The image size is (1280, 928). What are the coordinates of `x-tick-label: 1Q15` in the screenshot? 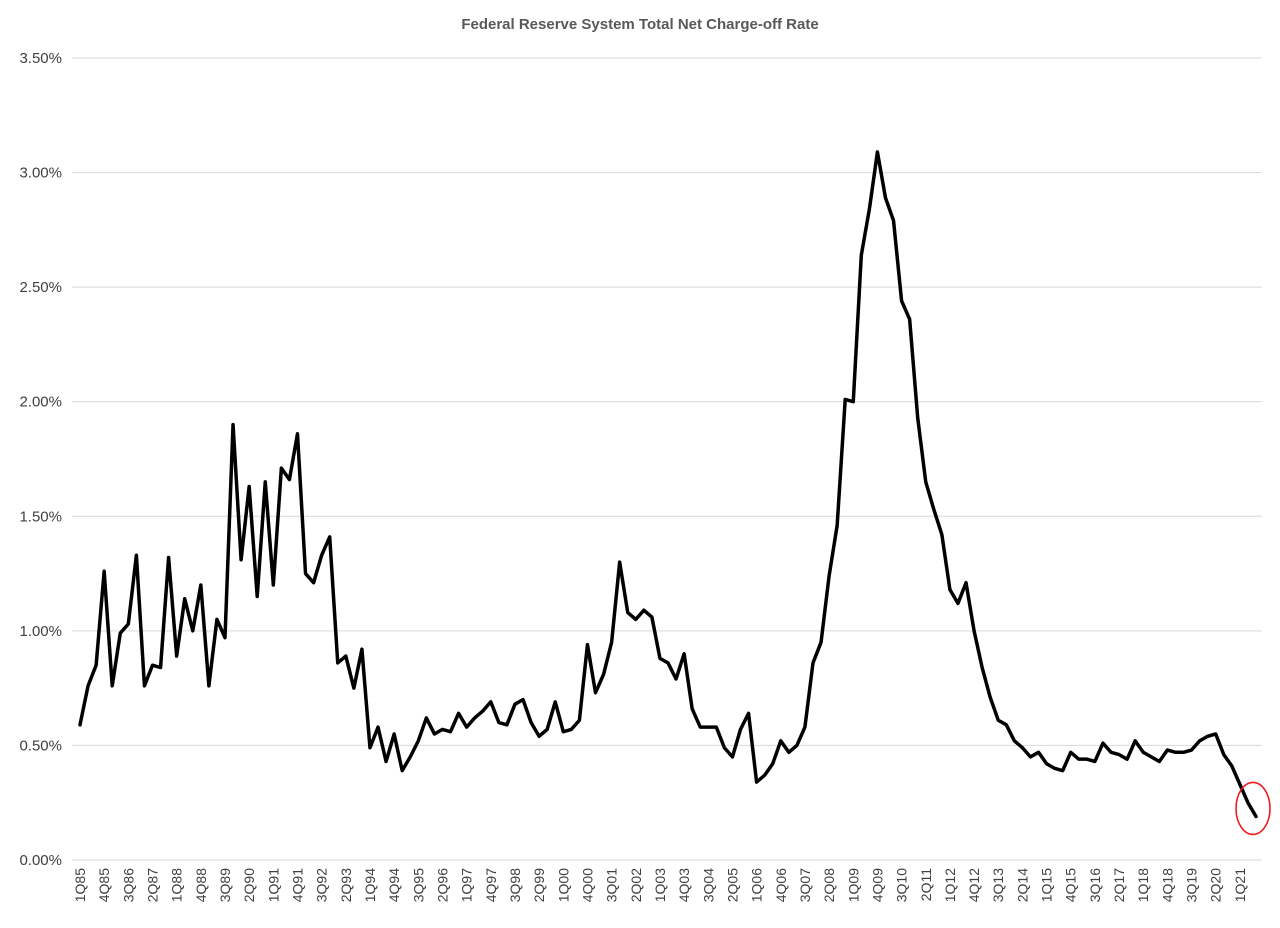 It's located at (1047, 885).